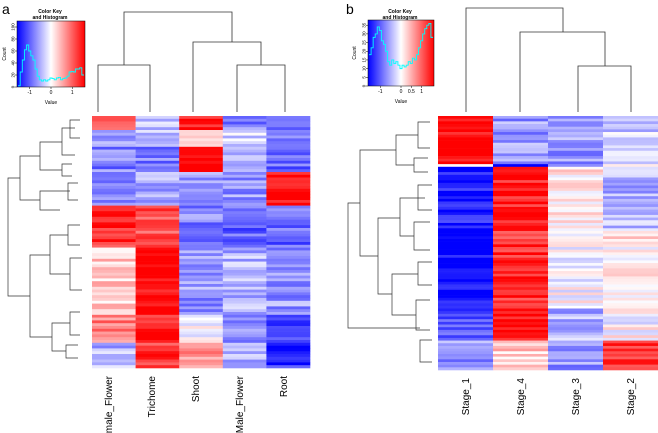 The height and width of the screenshot is (433, 658). I want to click on panel-a-color-key-subtitle: and Histogram, so click(50, 18).